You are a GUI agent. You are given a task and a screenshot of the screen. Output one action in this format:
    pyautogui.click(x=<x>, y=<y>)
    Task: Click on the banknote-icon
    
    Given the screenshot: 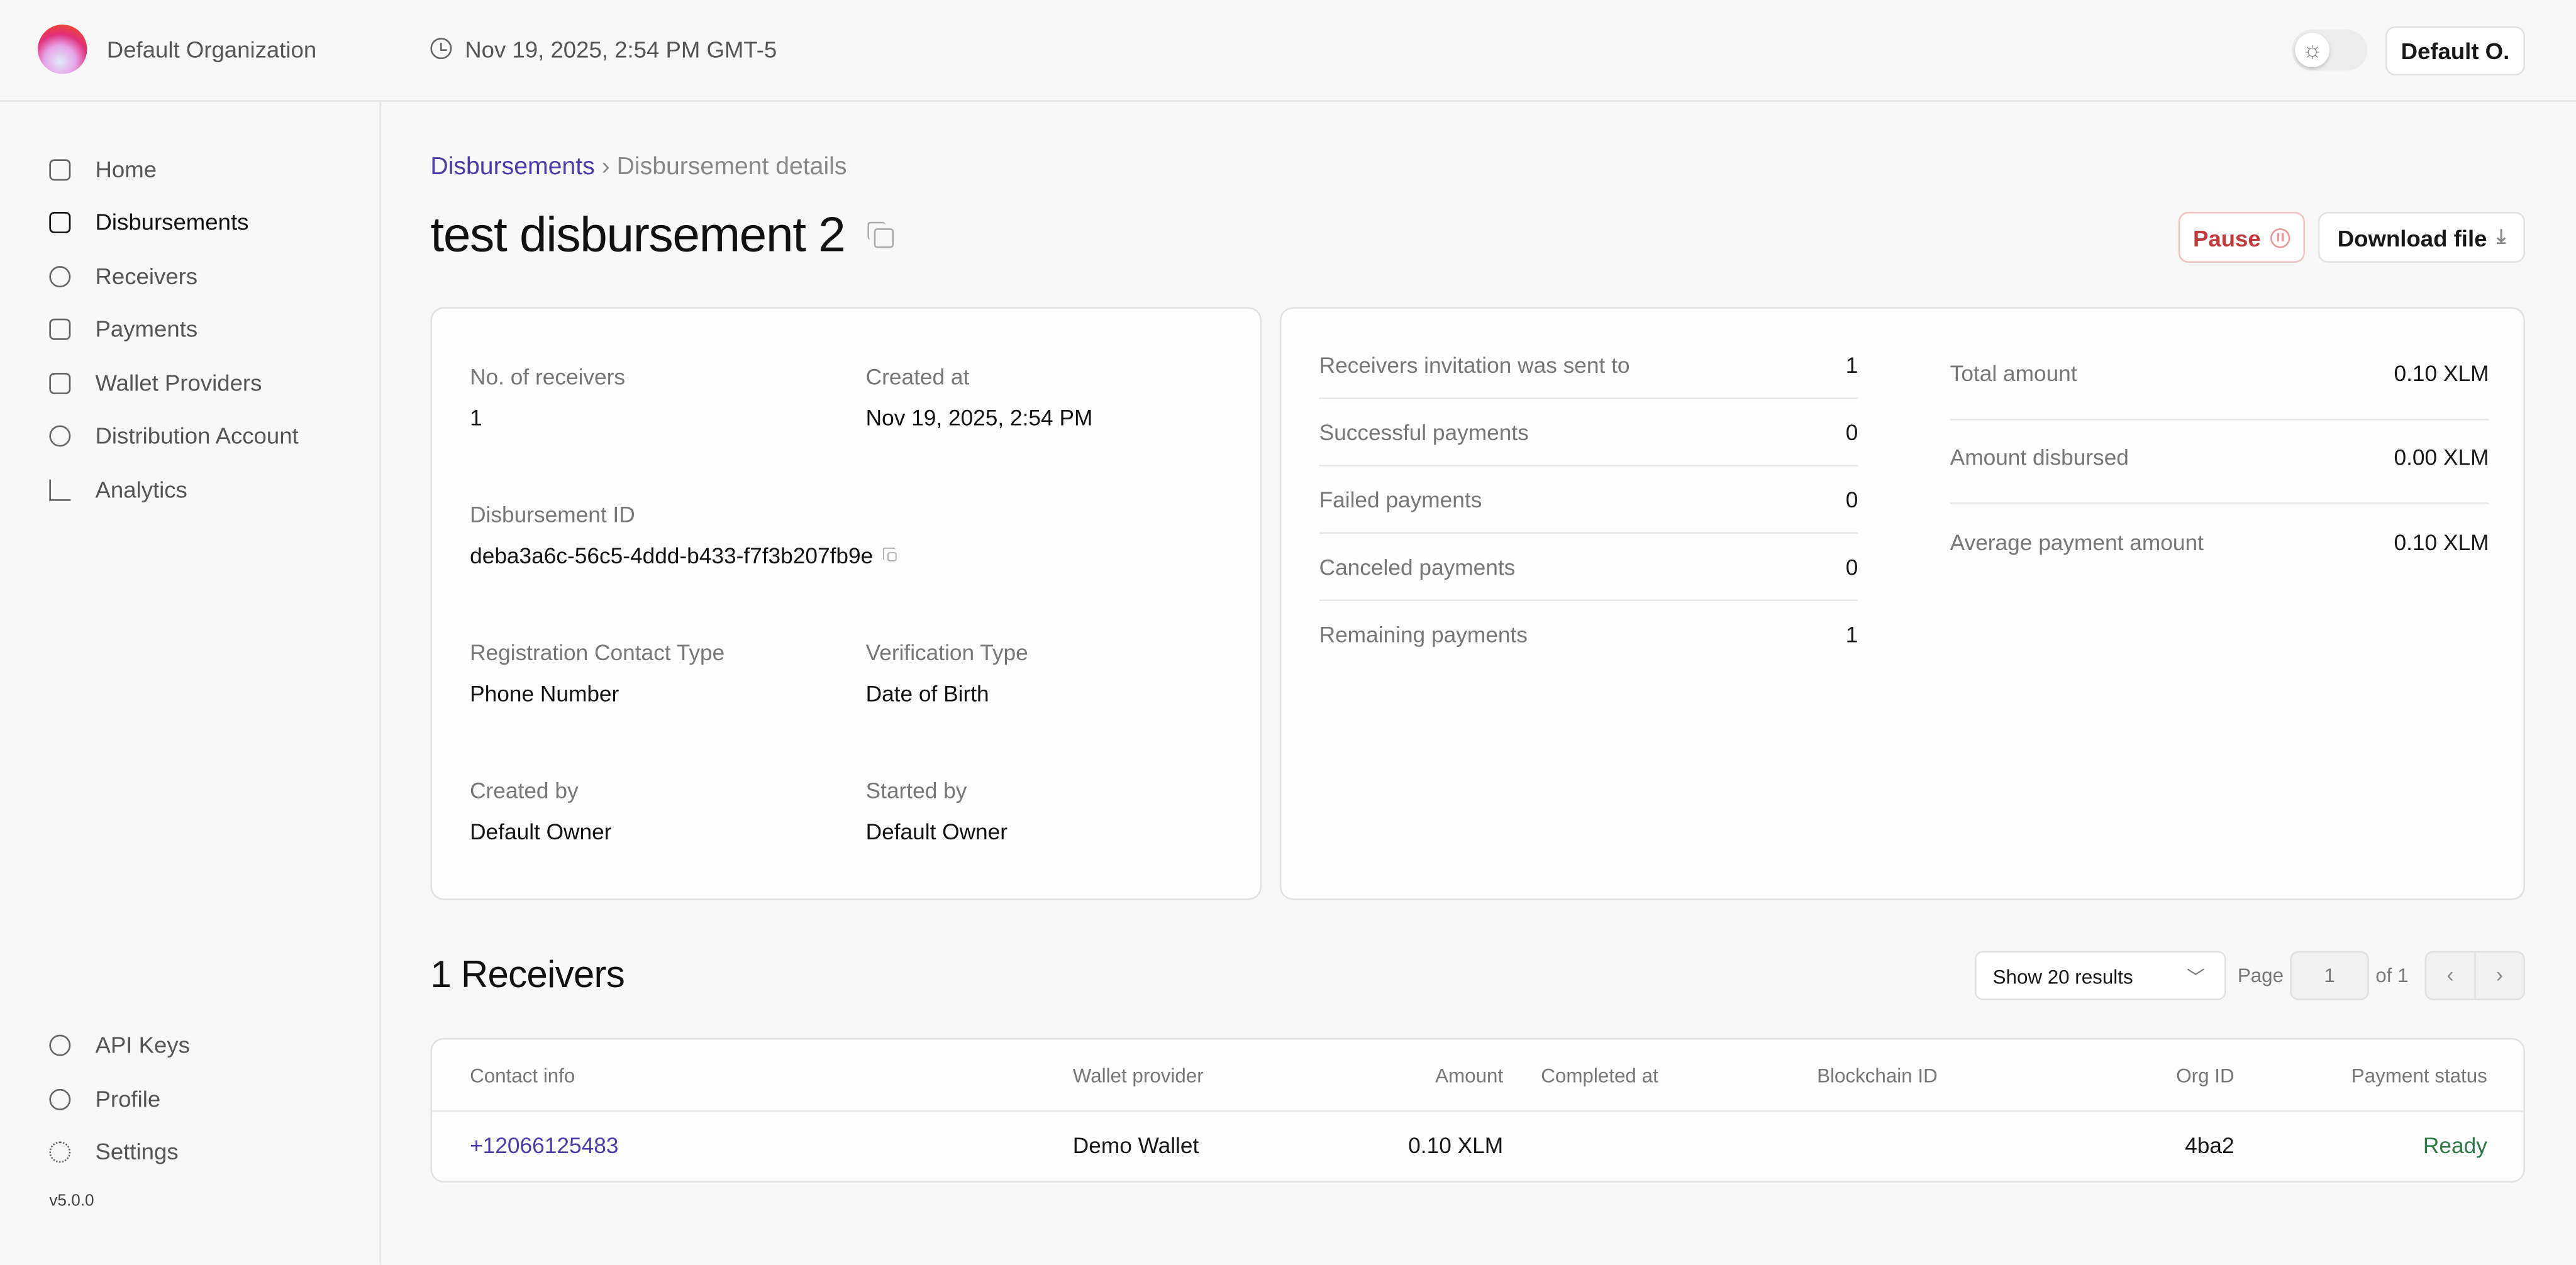 What is the action you would take?
    pyautogui.click(x=60, y=329)
    